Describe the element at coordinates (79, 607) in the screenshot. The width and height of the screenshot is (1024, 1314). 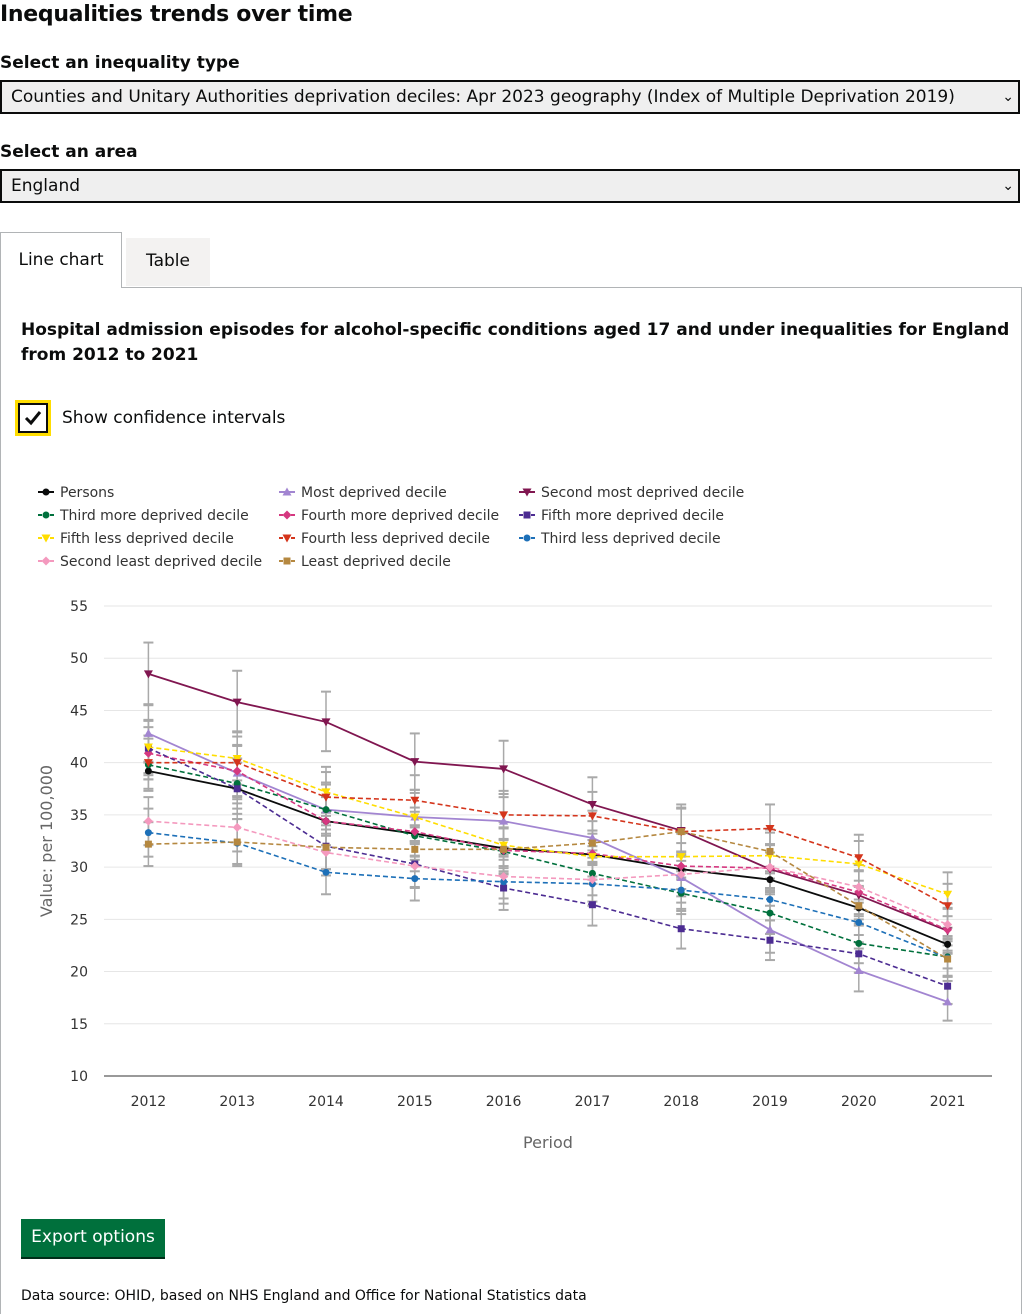
I see `y-tick-label: 55` at that location.